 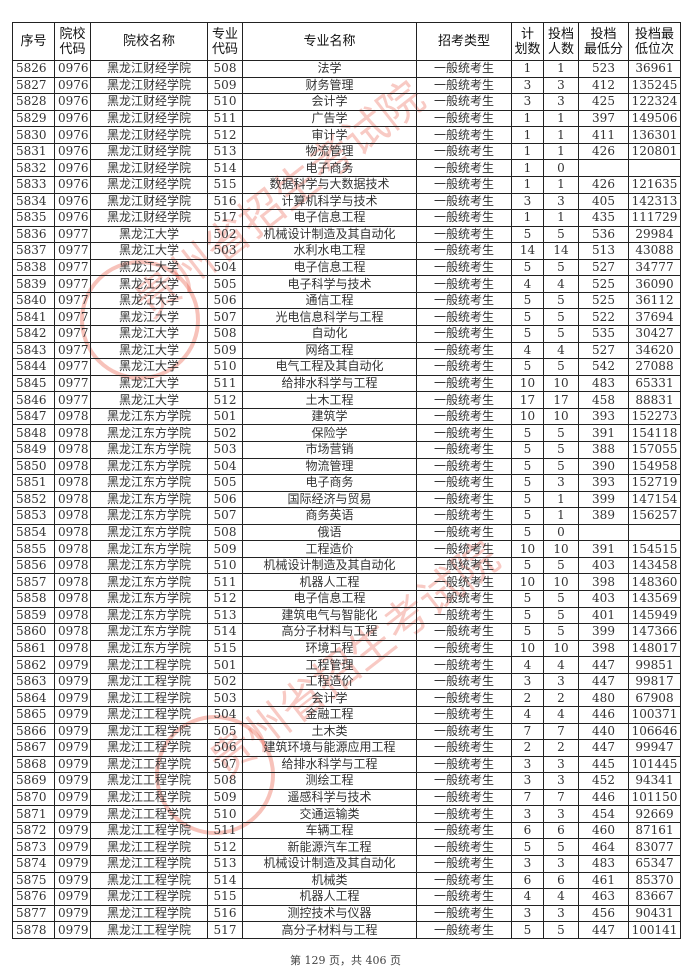 I want to click on table-row: 5827 0976 黑龙江财经学院 509 财务管理 一般统考生 3 3 412 135245, so click(x=346, y=85).